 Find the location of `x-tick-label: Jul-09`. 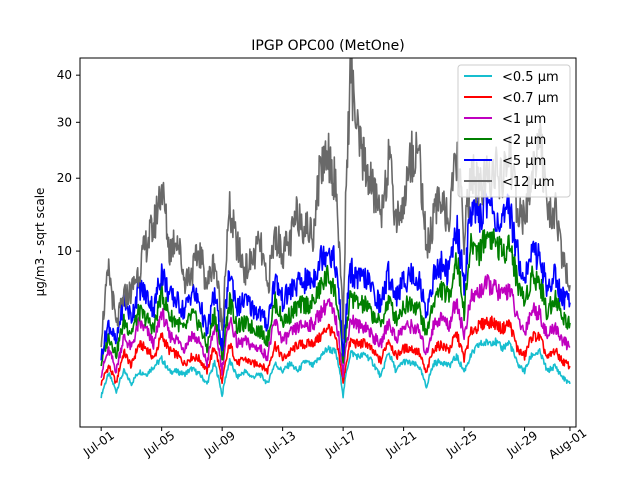

x-tick-label: Jul-09 is located at coordinates (219, 444).